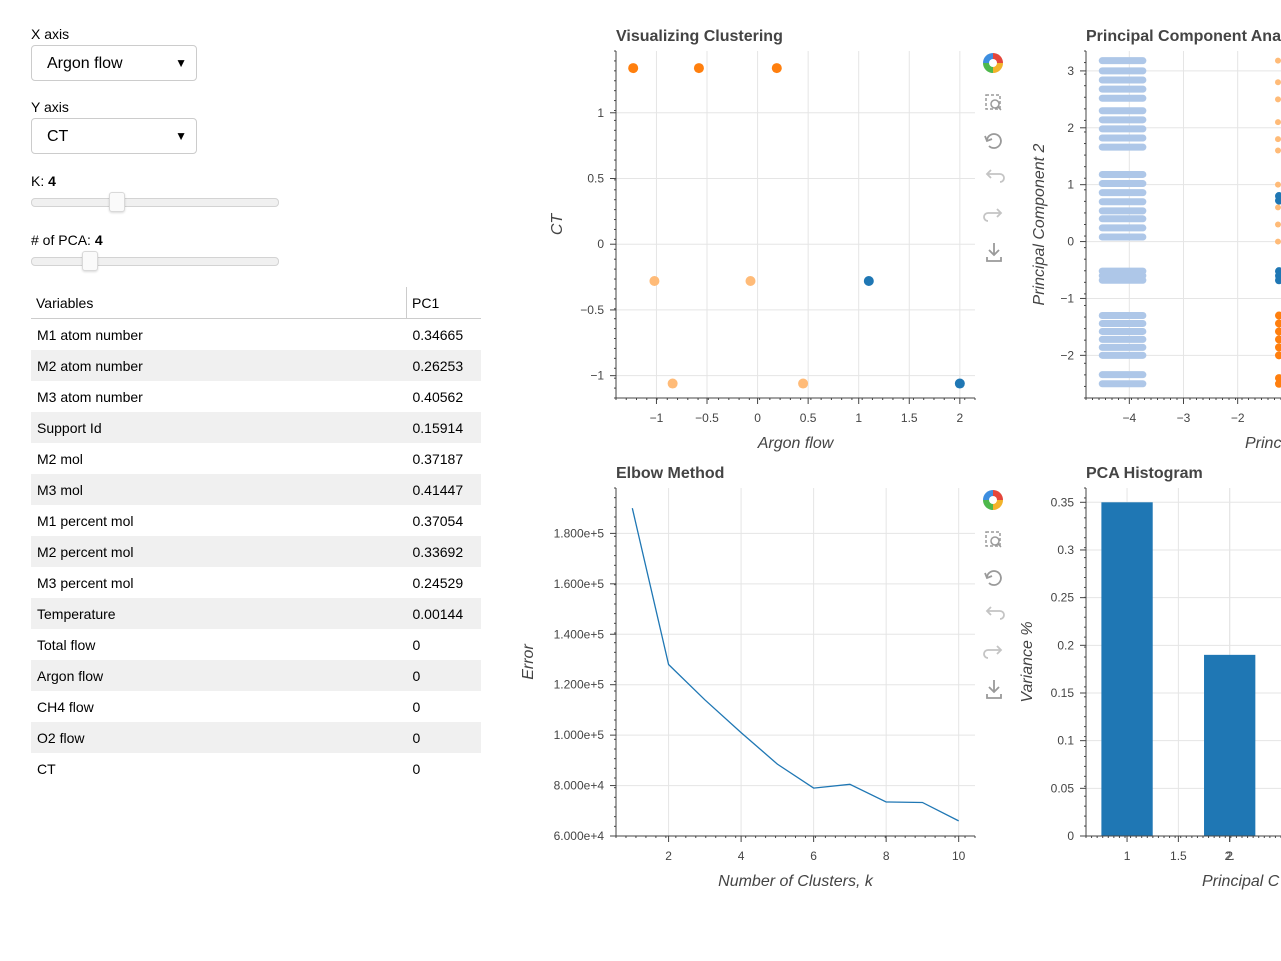 Image resolution: width=1281 pixels, height=961 pixels. What do you see at coordinates (58, 136) in the screenshot?
I see `y-axis-select-value: CT` at bounding box center [58, 136].